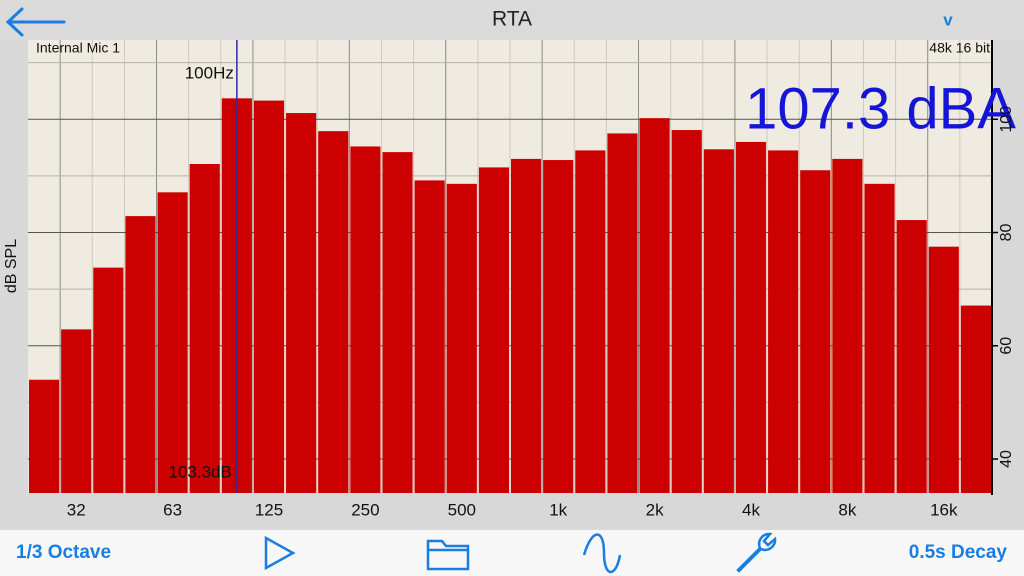 This screenshot has width=1024, height=576. Describe the element at coordinates (172, 509) in the screenshot. I see `x-tick-label: 63` at that location.